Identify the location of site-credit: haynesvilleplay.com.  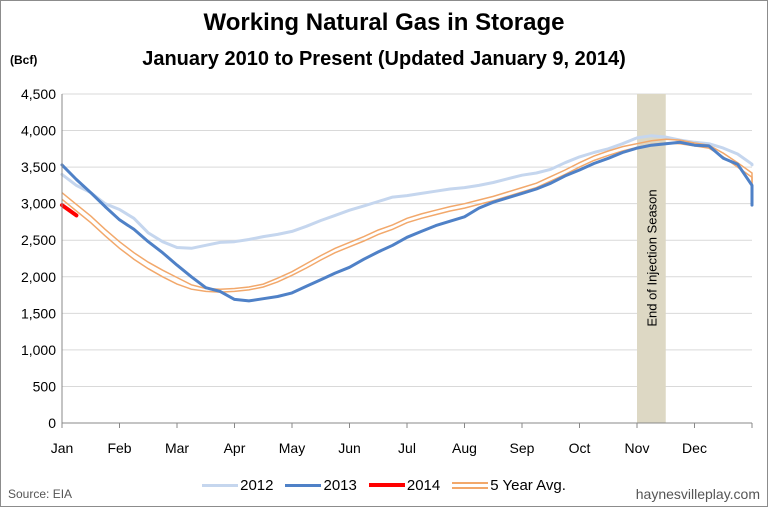
(697, 494).